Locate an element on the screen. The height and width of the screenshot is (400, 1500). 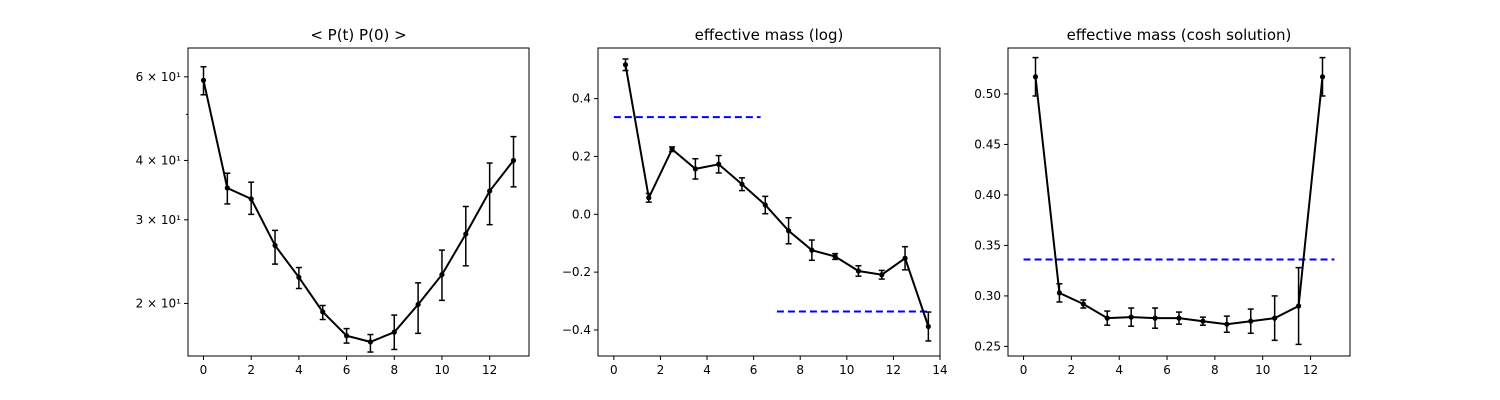
y-tick-label: 3 × 10¹ is located at coordinates (159, 220).